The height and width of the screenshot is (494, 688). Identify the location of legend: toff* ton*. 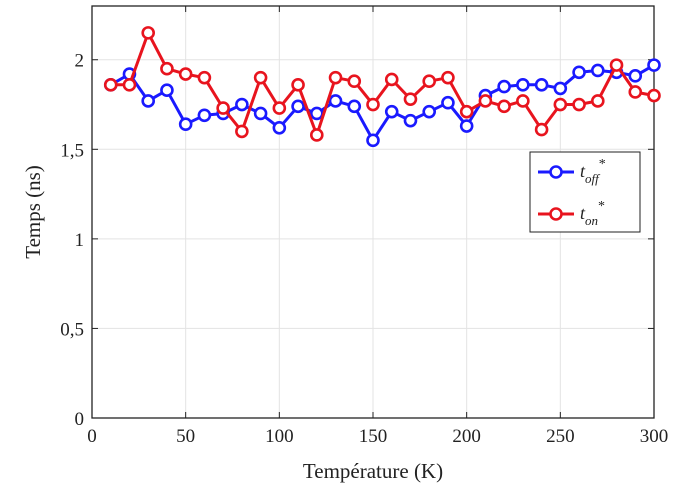
(585, 192).